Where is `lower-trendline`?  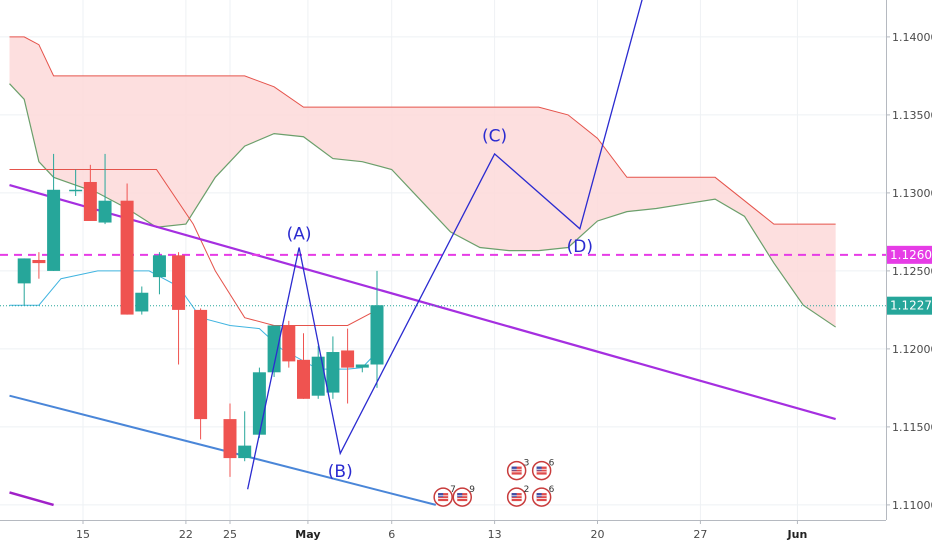
lower-trendline is located at coordinates (223, 450).